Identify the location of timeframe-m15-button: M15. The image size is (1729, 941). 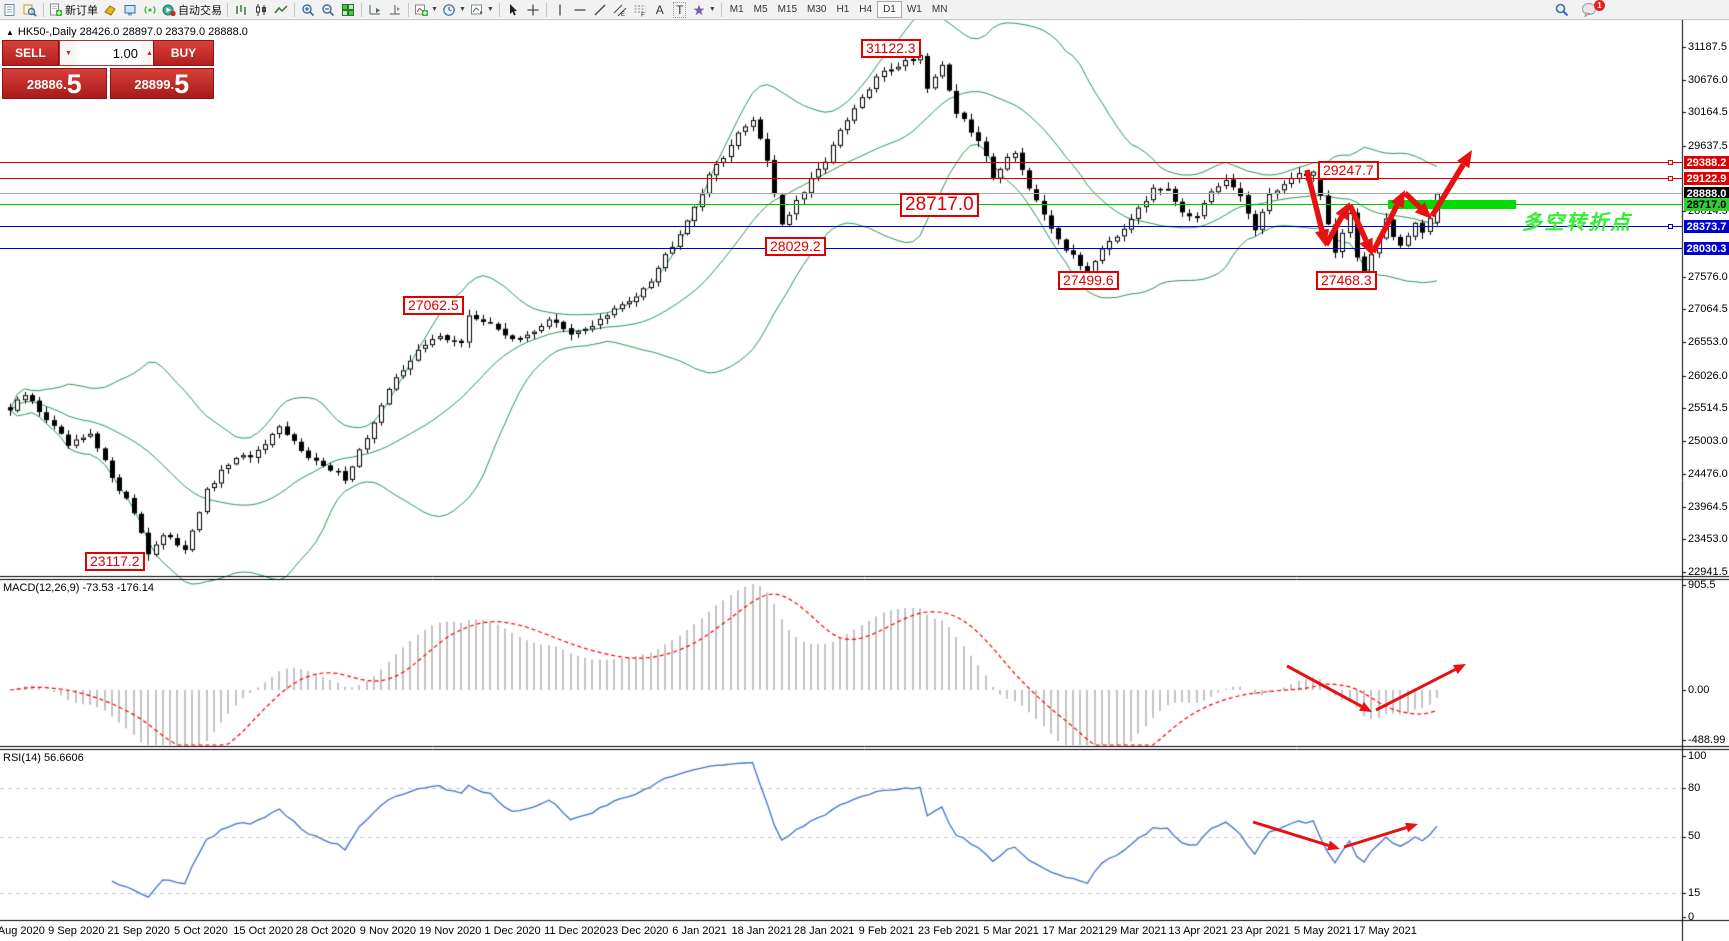
(787, 9).